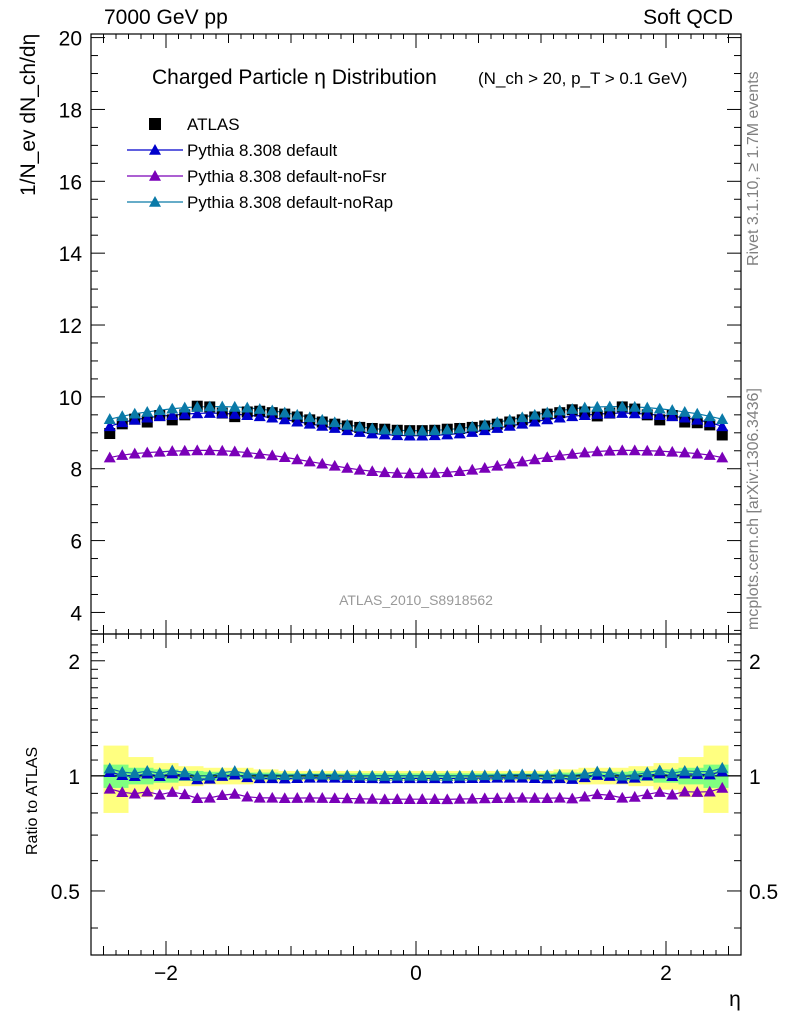  I want to click on ratio-y-tick-label: 1, so click(74, 777).